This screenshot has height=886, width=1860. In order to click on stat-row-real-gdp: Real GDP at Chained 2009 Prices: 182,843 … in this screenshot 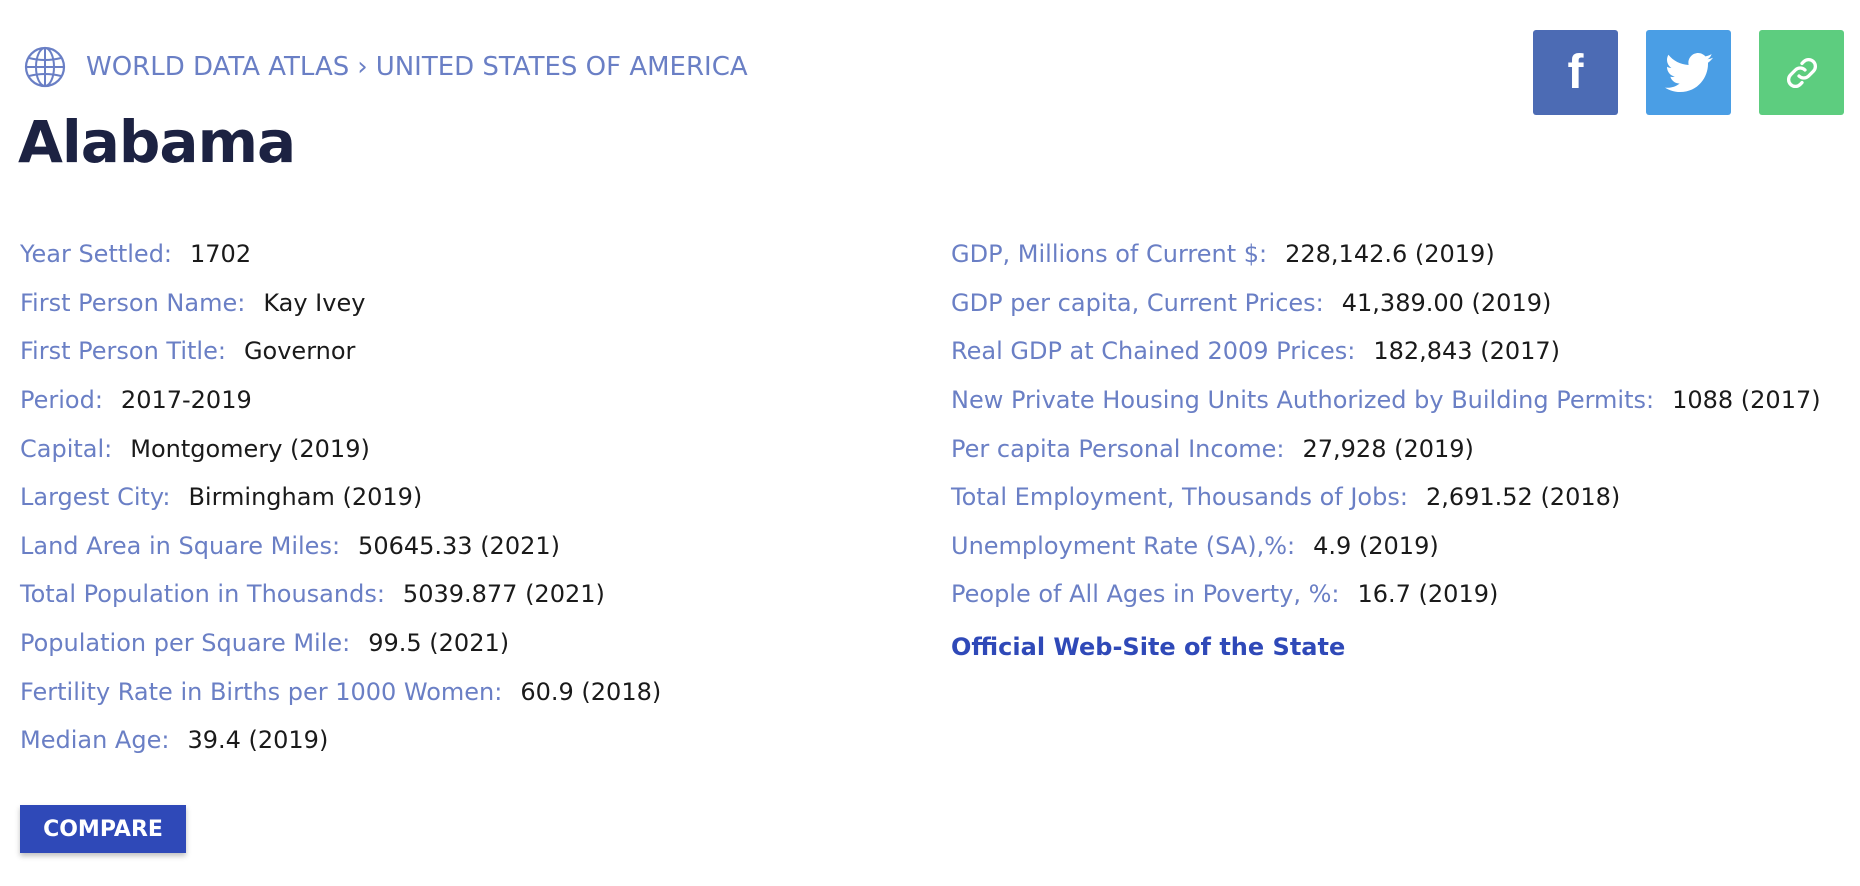, I will do `click(1386, 351)`.